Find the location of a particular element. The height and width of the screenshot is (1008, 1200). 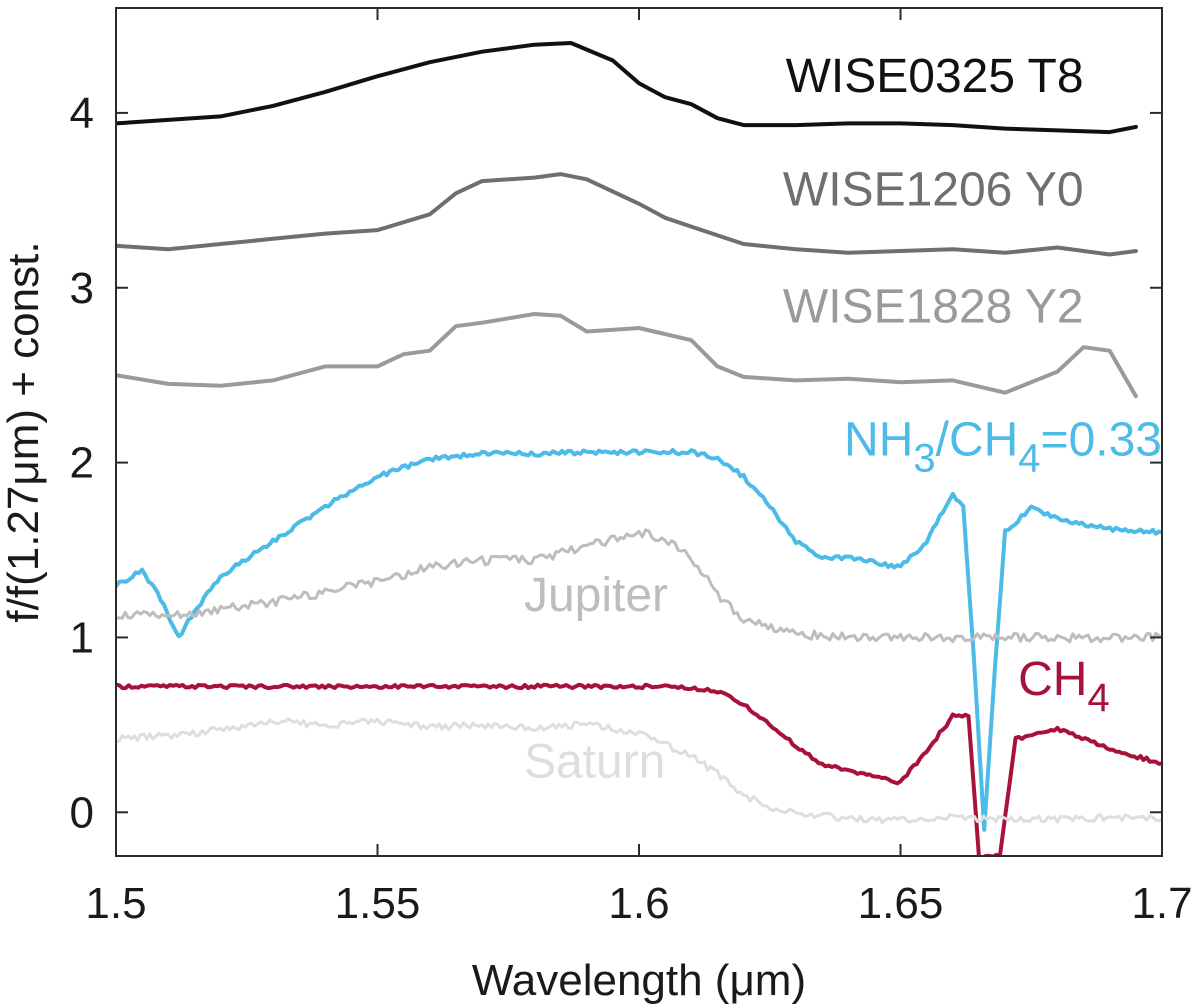

x-tick-label: 1.65 is located at coordinates (901, 903).